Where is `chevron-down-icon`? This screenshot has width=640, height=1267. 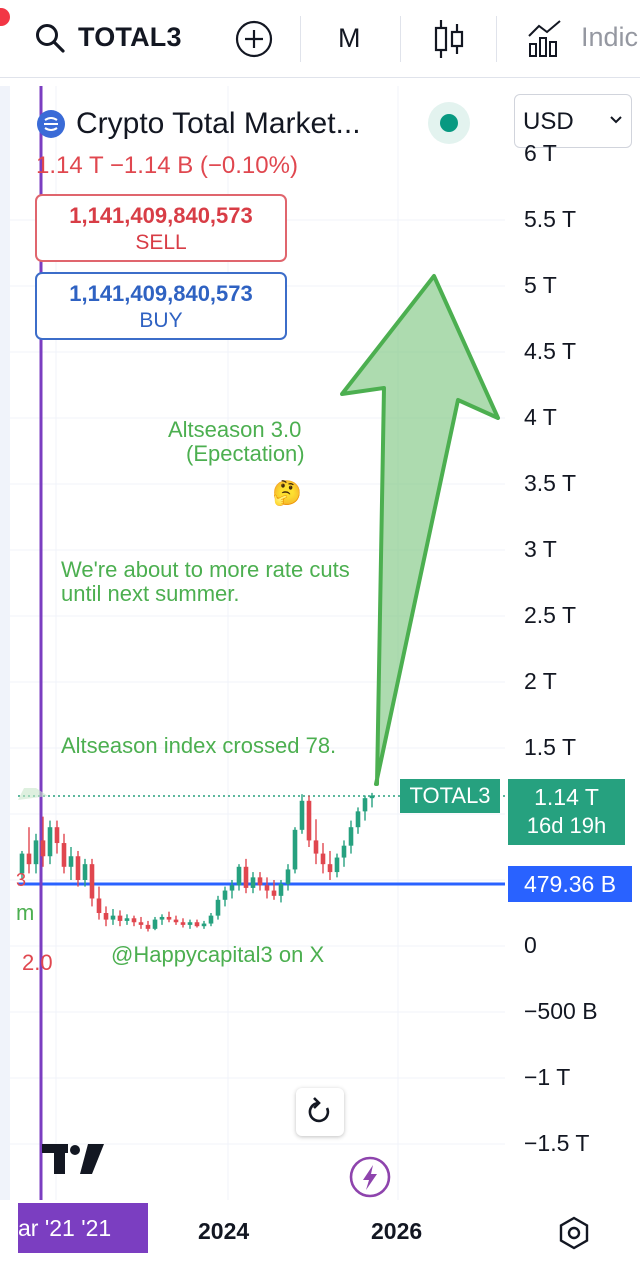 chevron-down-icon is located at coordinates (616, 120).